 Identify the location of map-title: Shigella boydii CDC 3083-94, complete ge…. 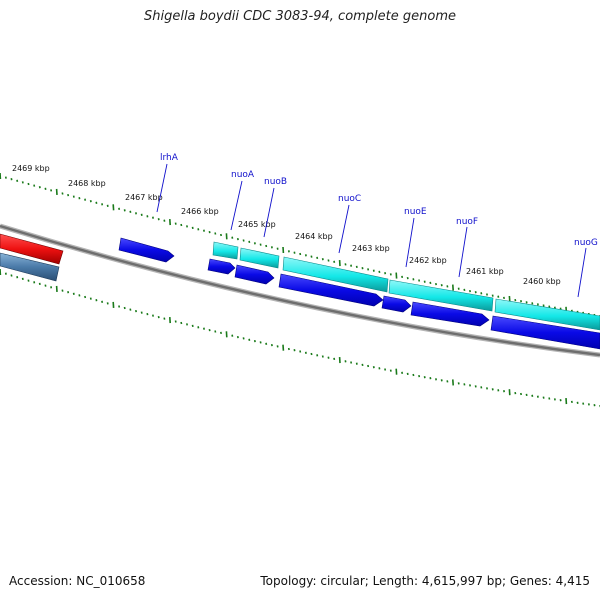
(300, 16).